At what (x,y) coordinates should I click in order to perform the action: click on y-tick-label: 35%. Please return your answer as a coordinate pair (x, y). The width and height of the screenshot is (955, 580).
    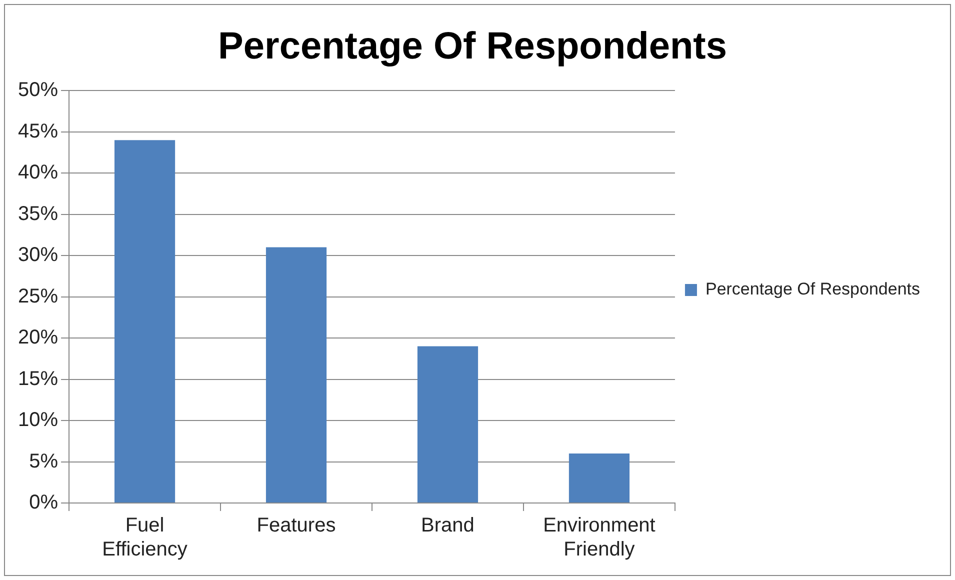
    Looking at the image, I should click on (38, 213).